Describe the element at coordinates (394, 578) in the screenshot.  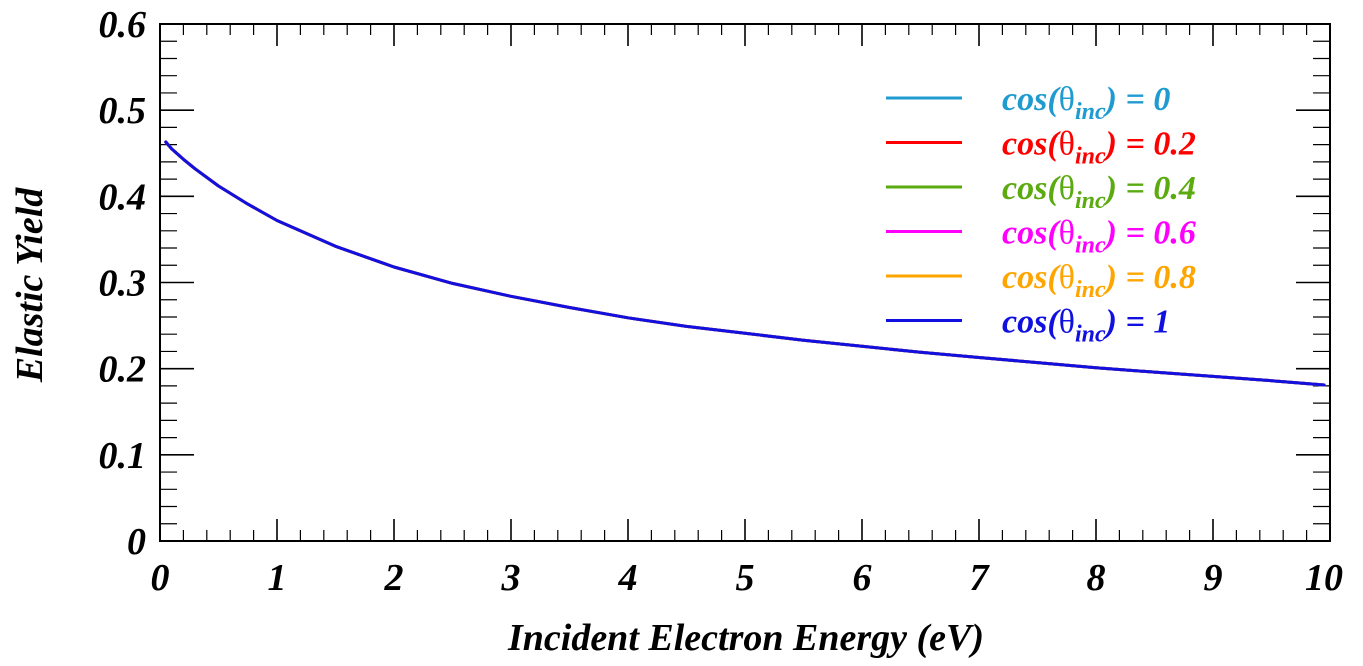
I see `x-tick-label: 2` at that location.